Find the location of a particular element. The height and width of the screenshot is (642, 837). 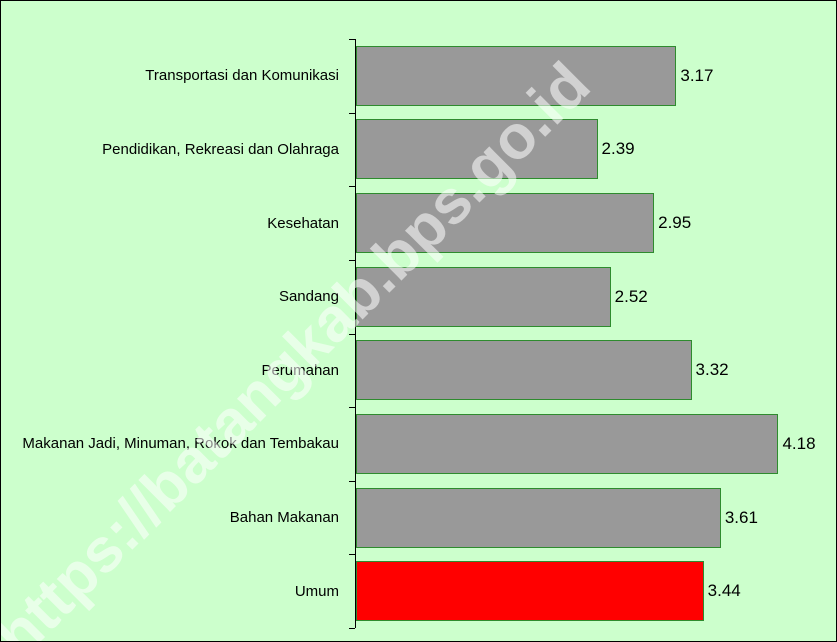

data-label: 3.32 is located at coordinates (712, 370).